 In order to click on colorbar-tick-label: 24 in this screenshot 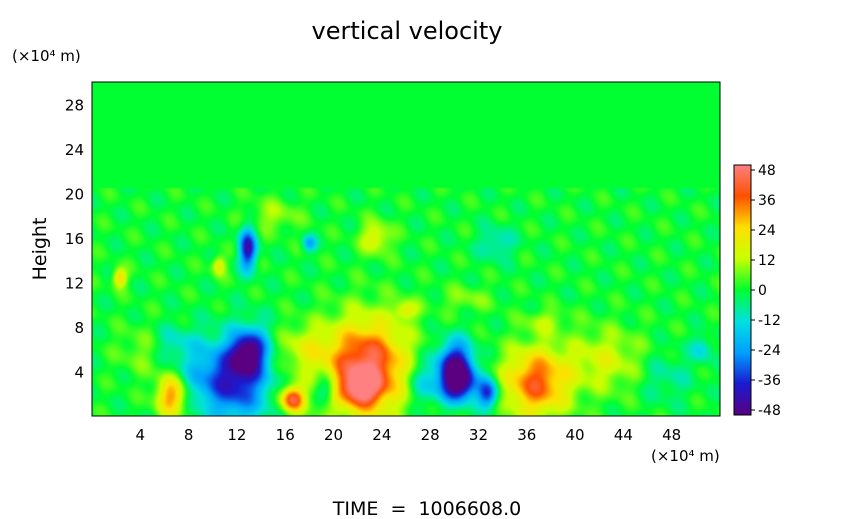, I will do `click(767, 231)`.